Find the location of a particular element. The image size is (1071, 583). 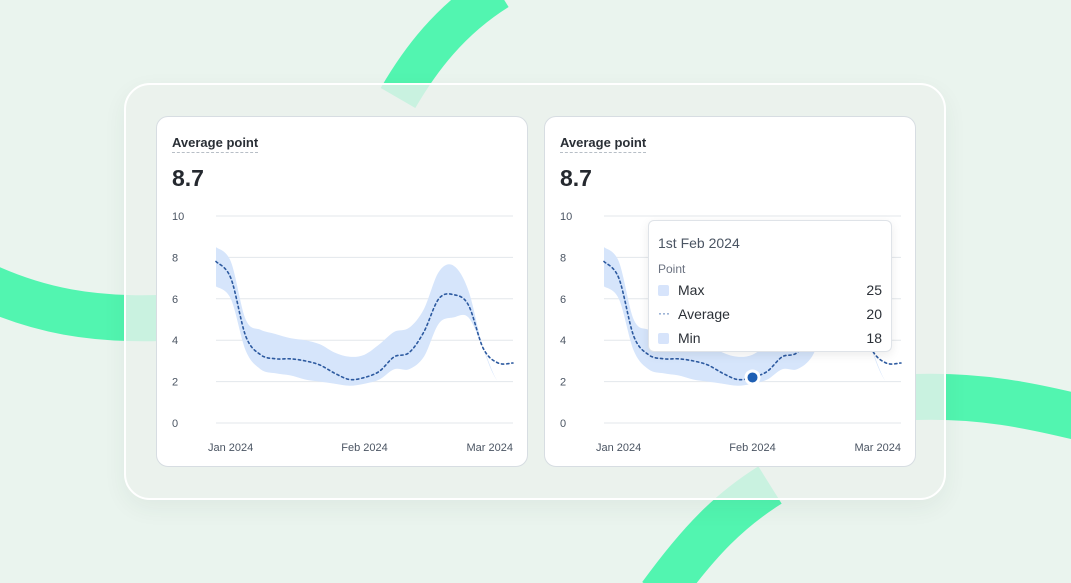

tooltip-row-name: Average is located at coordinates (704, 314).